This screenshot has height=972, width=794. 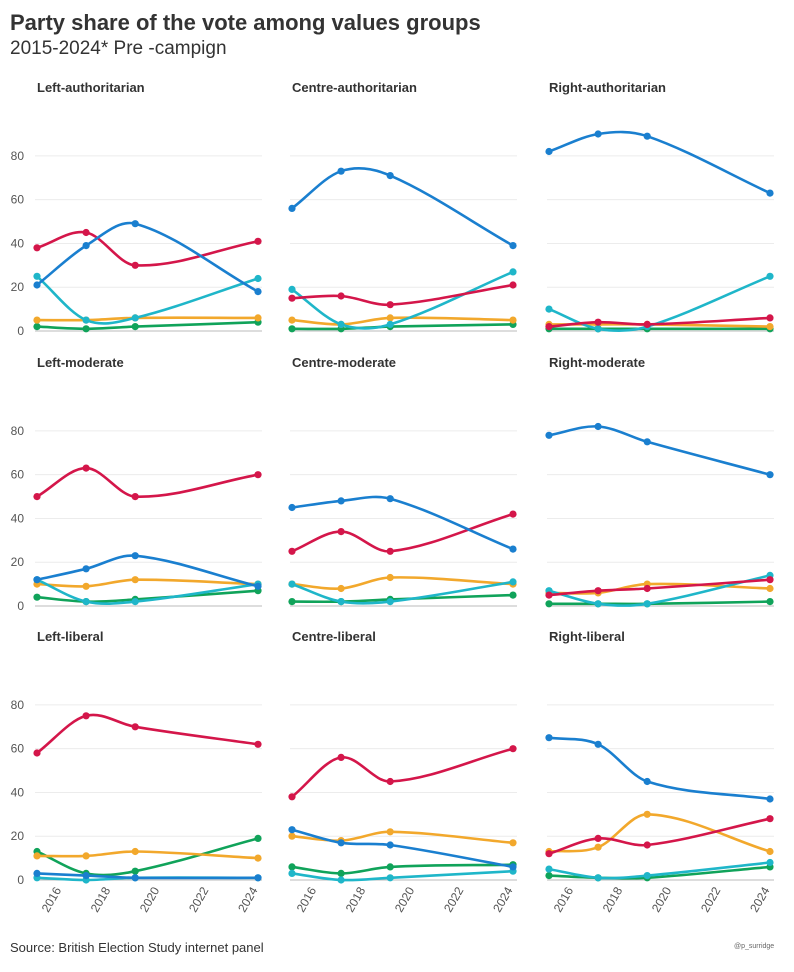 What do you see at coordinates (20, 606) in the screenshot?
I see `y-tick-label: 0` at bounding box center [20, 606].